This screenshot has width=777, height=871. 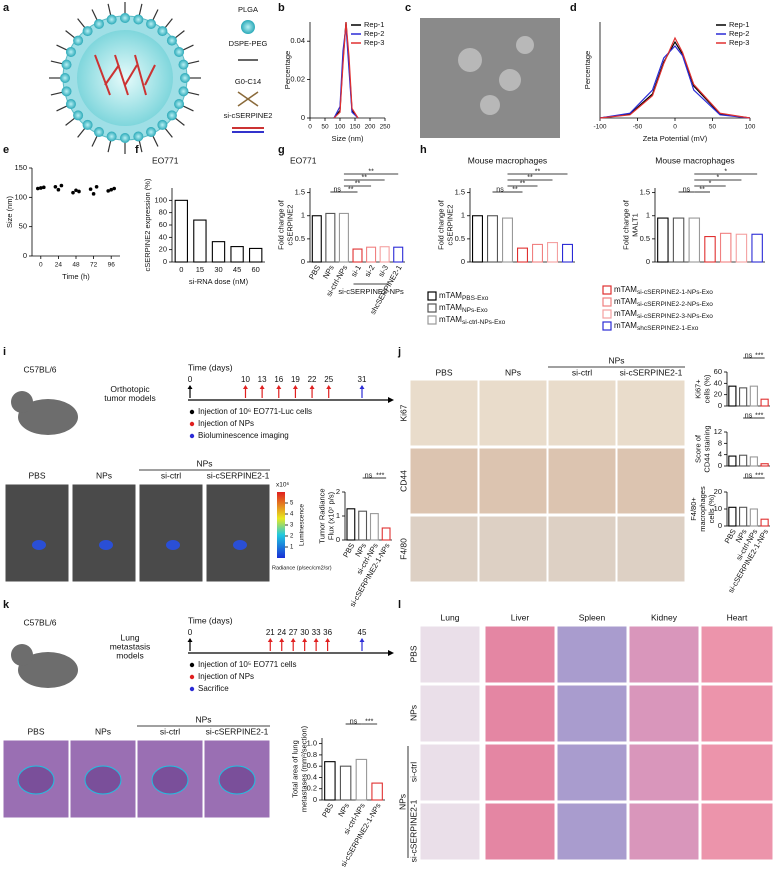 What do you see at coordinates (374, 33) in the screenshot?
I see `legend-label: Rep-2` at bounding box center [374, 33].